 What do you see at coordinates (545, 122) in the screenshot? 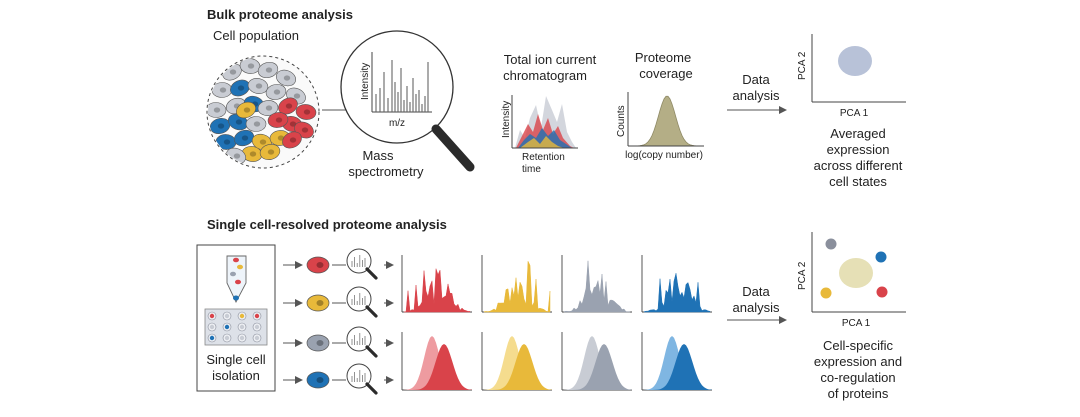
I see `tic-traces` at bounding box center [545, 122].